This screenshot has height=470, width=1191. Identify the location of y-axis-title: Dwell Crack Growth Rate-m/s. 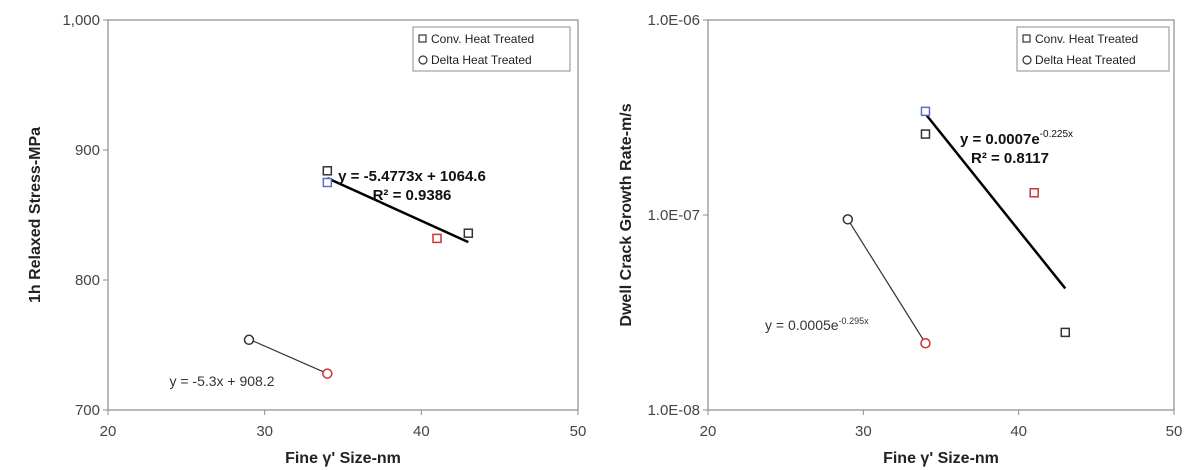
(626, 214).